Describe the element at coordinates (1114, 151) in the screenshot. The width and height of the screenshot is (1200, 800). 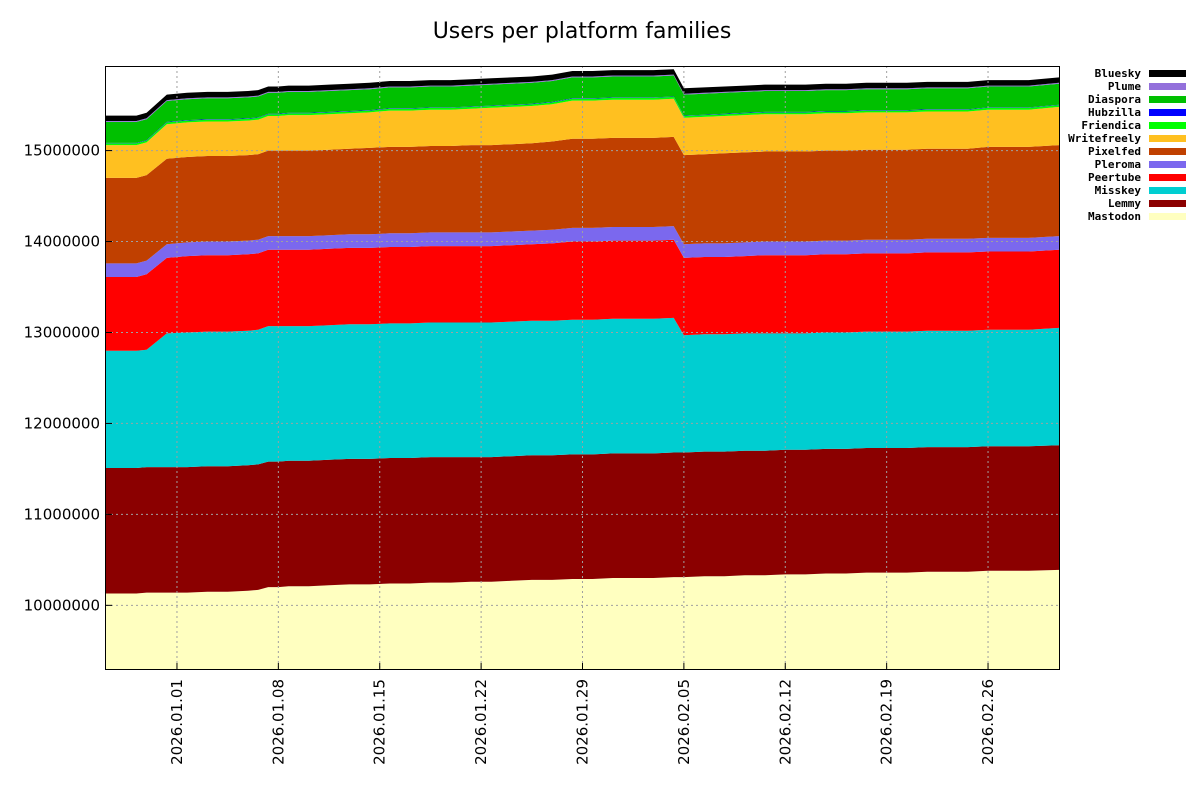
I see `legend-label: Pixelfed` at that location.